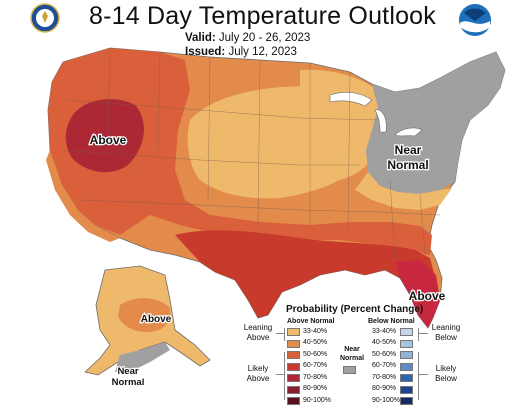 This screenshot has width=525, height=405. Describe the element at coordinates (280, 374) in the screenshot. I see `bracket-likely-above` at that location.